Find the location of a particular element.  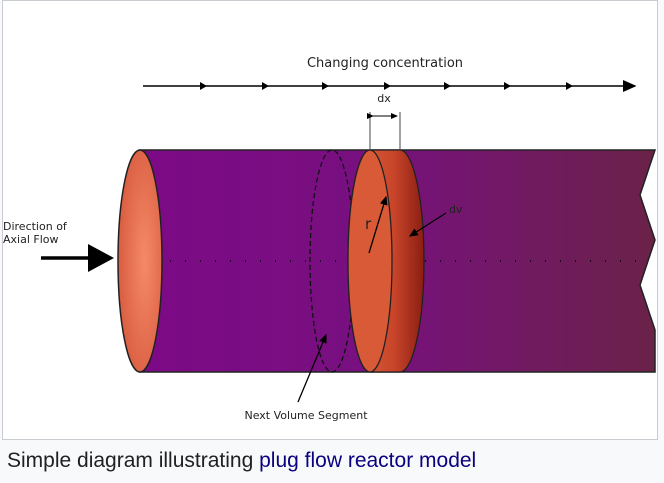

radius-arrow is located at coordinates (378, 224).